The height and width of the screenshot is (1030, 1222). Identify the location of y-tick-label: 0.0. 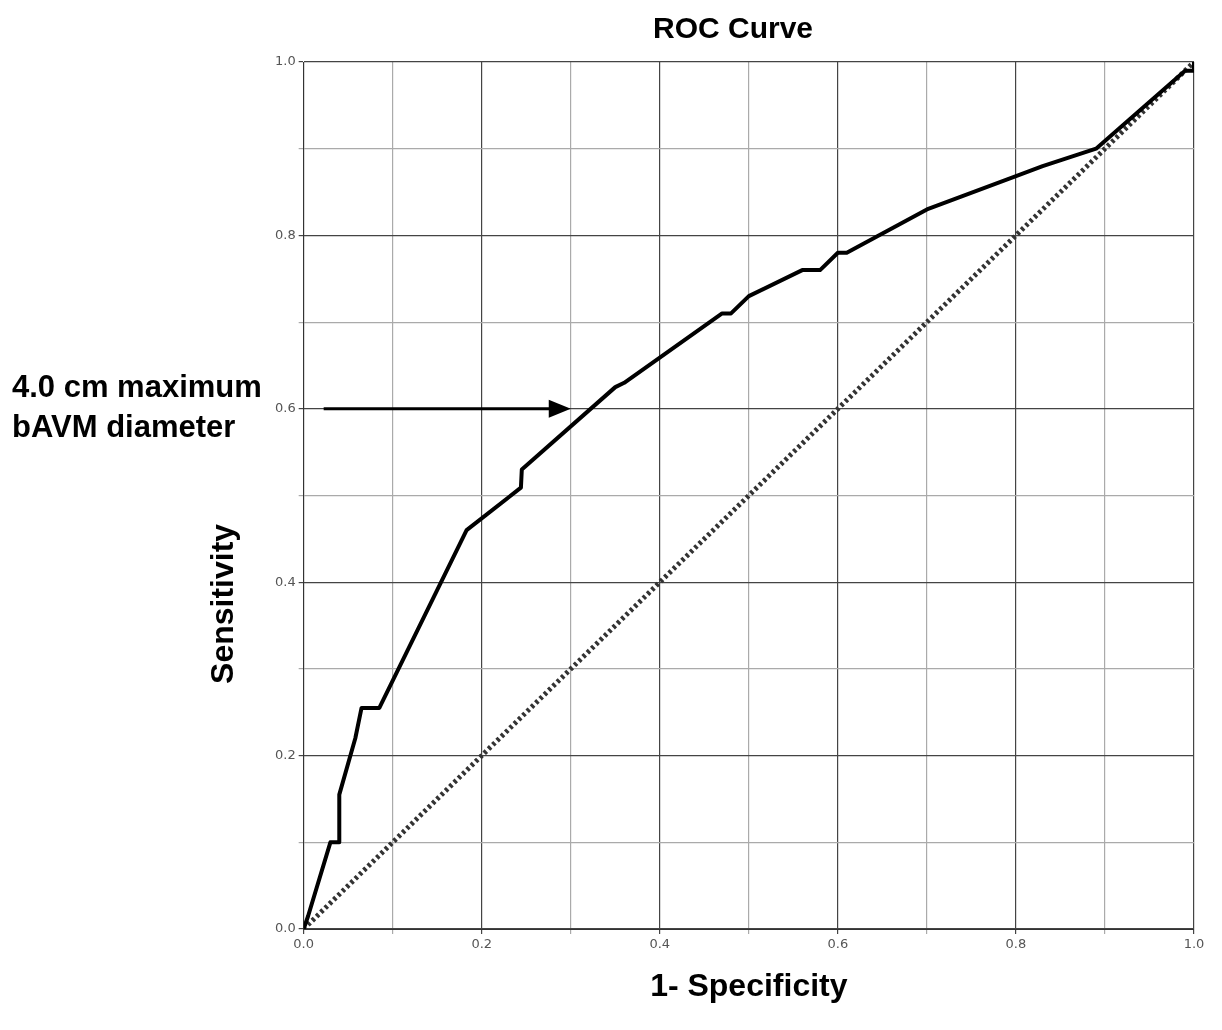
(285, 928).